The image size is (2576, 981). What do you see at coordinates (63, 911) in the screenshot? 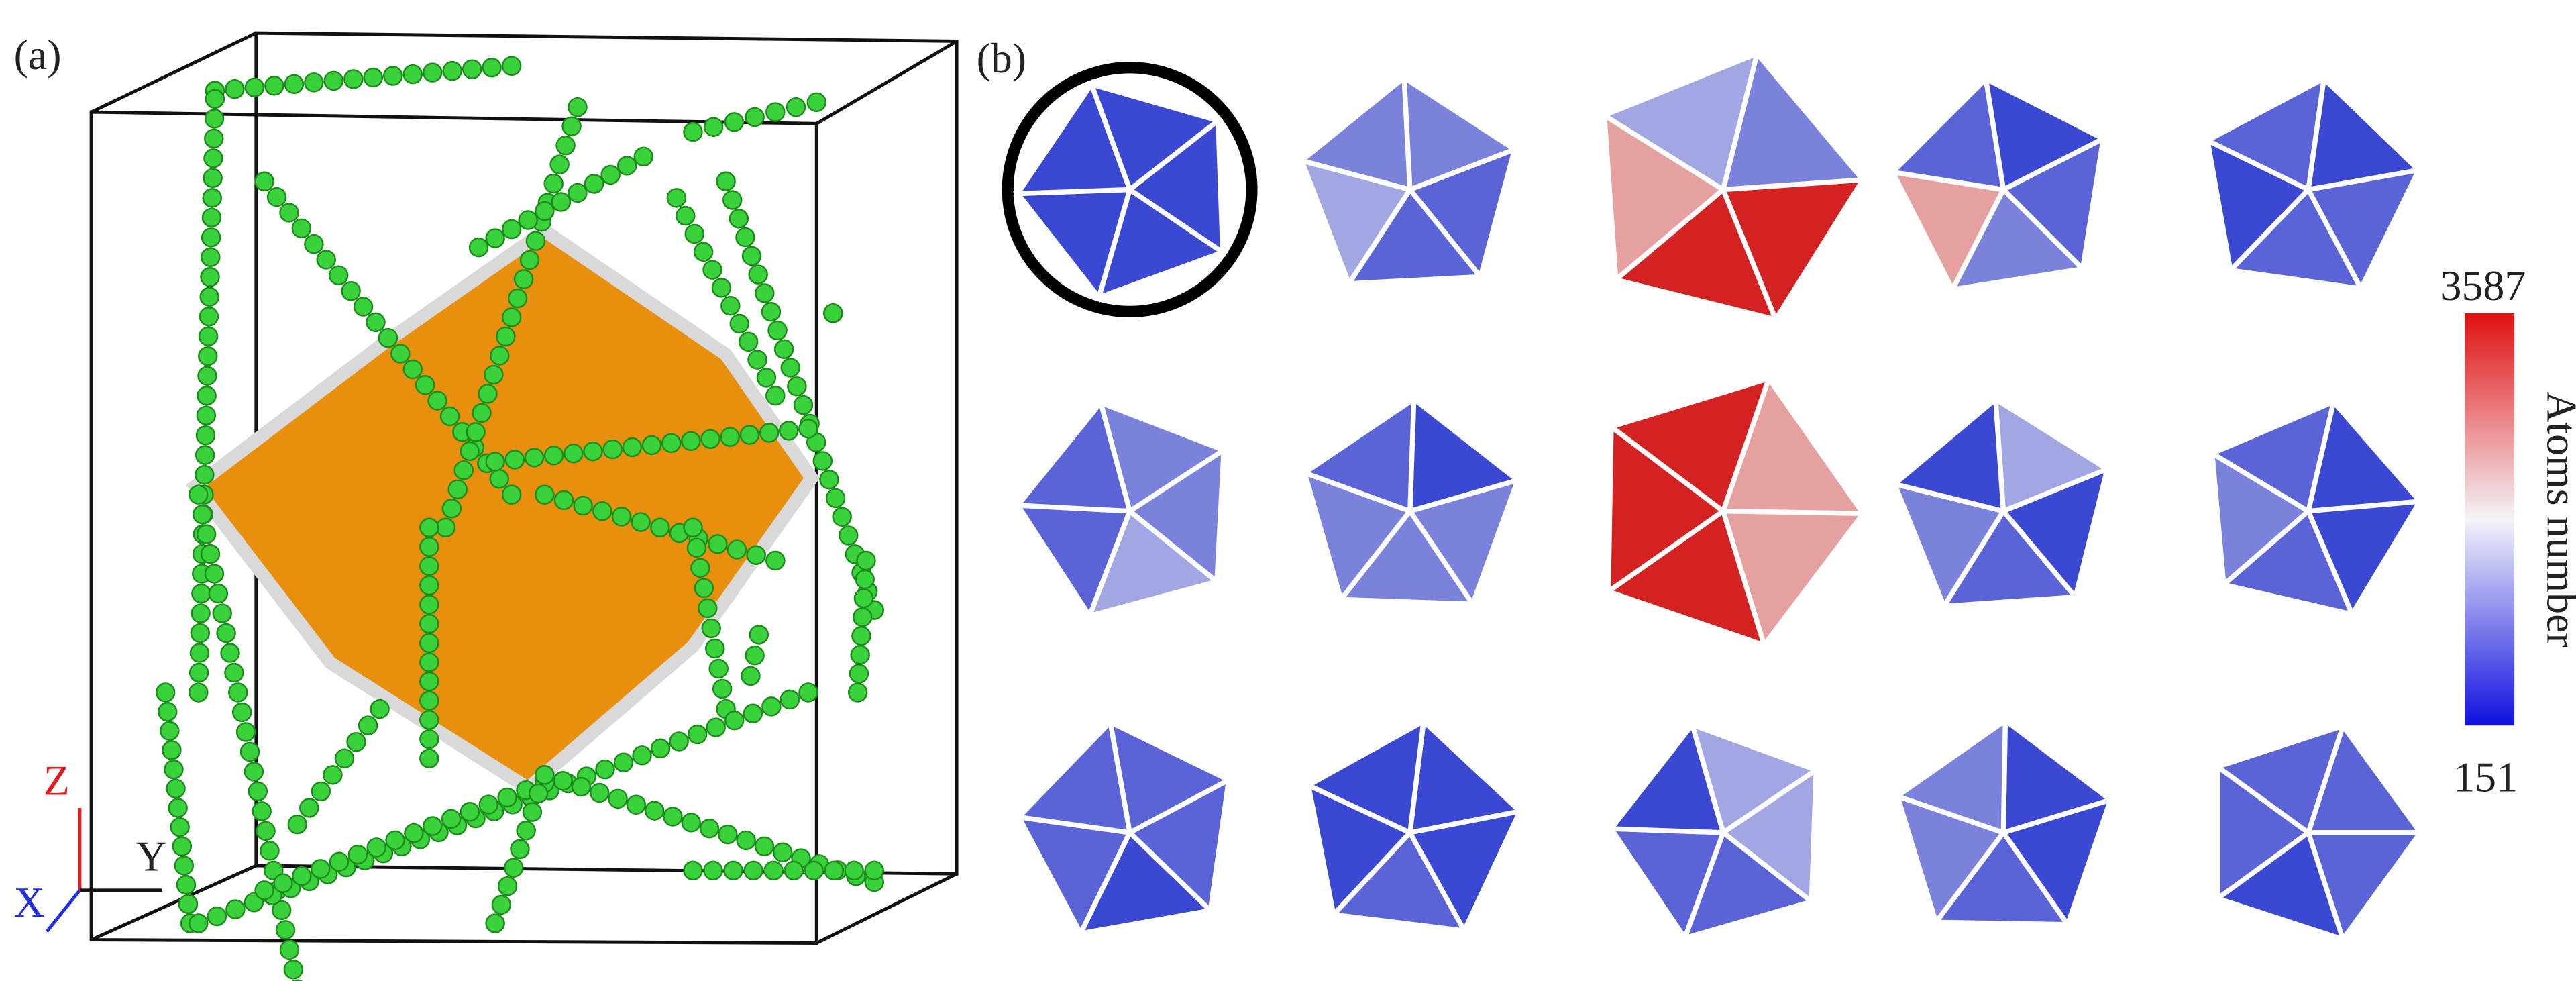
I see `x-axis-arrow` at bounding box center [63, 911].